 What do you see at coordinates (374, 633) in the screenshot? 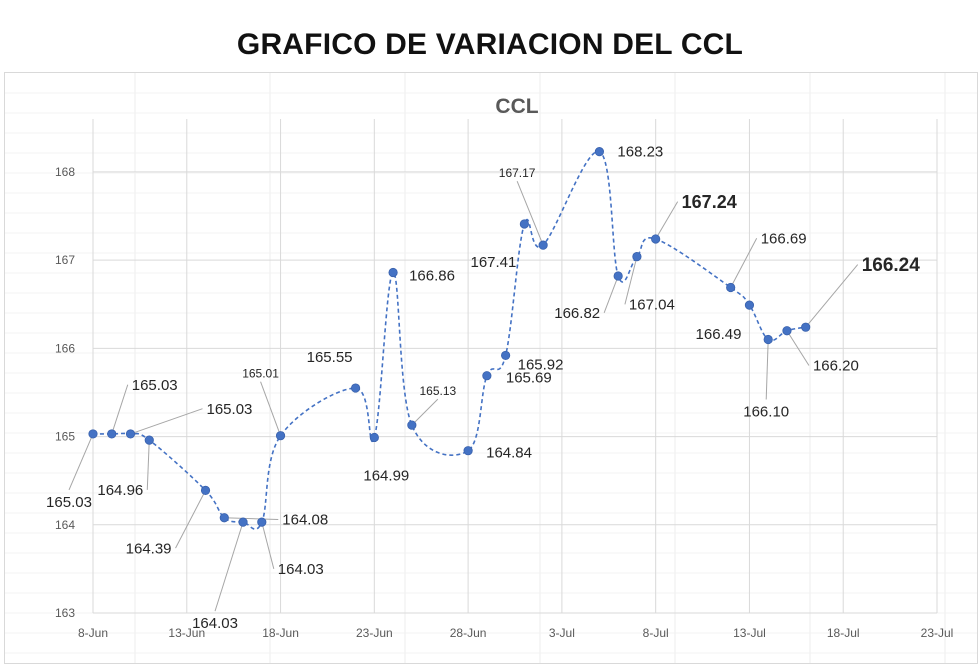
I see `x-tick-label: 23-Jun` at bounding box center [374, 633].